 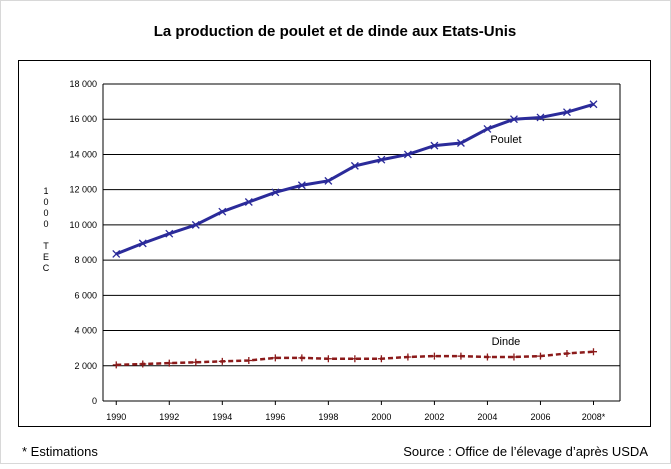 I want to click on x-tick-label: 1992, so click(x=169, y=417).